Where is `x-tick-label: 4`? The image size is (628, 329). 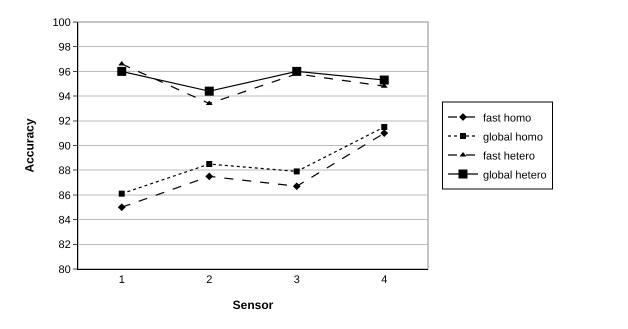
x-tick-label: 4 is located at coordinates (384, 280).